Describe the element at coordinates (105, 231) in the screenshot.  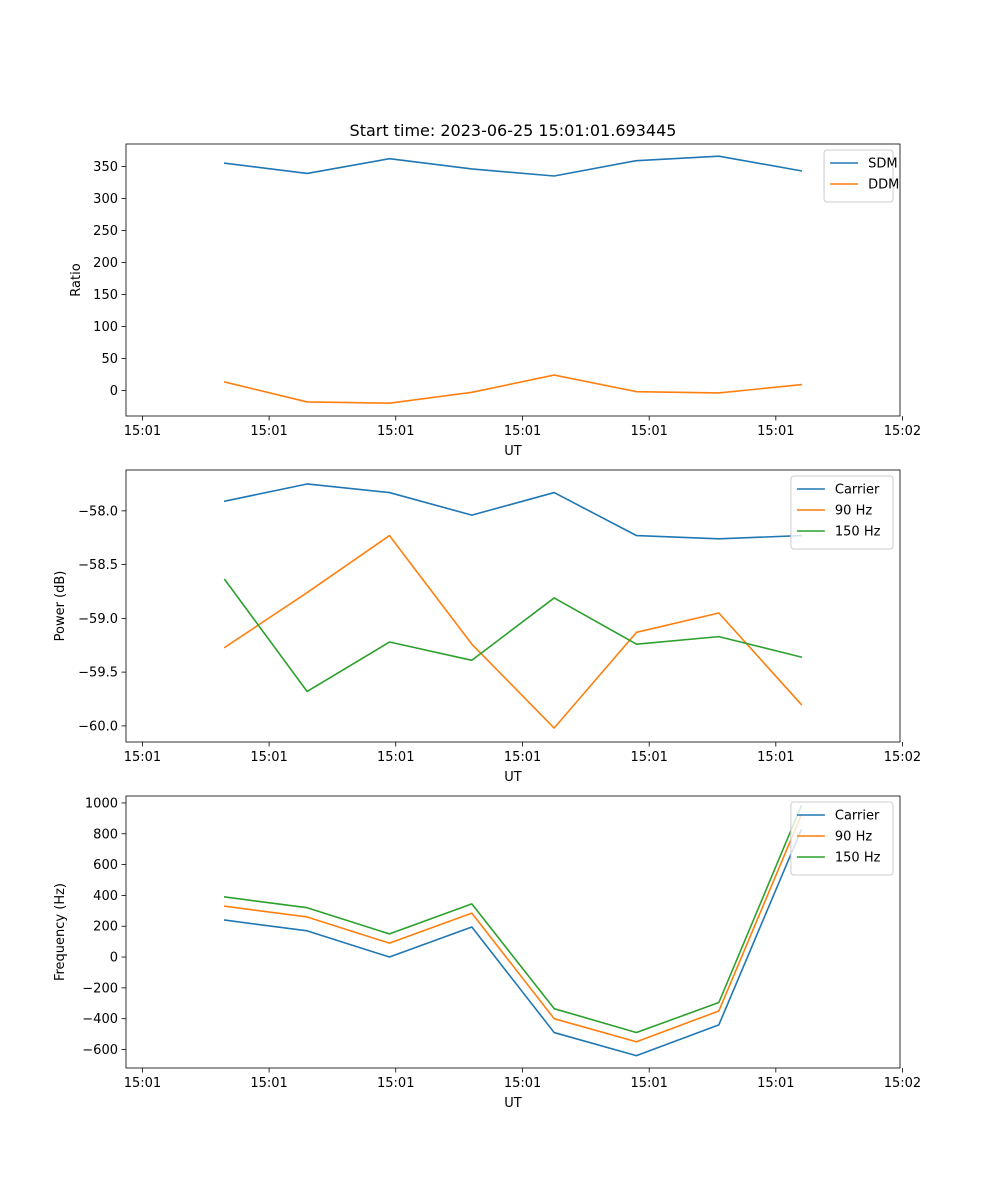
I see `y-tick-label: 250` at that location.